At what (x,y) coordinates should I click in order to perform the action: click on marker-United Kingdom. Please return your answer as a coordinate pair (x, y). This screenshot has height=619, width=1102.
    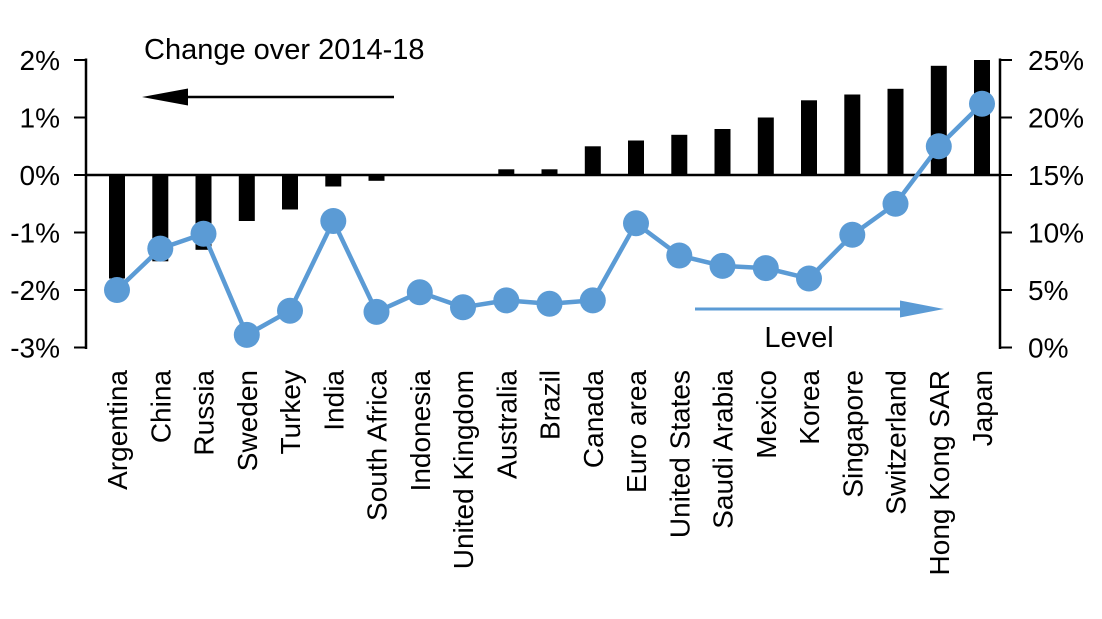
    Looking at the image, I should click on (463, 307).